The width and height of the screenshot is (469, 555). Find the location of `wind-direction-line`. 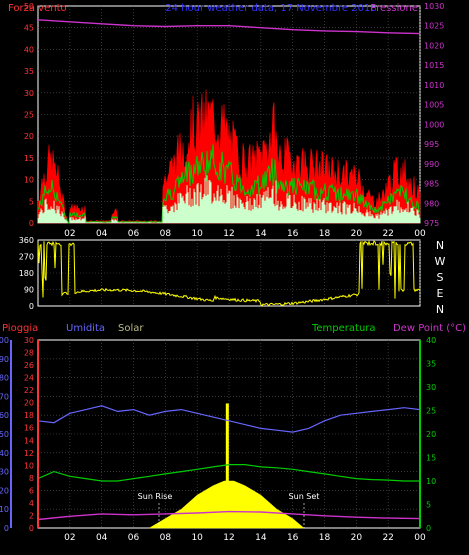

wind-direction-line is located at coordinates (229, 273).